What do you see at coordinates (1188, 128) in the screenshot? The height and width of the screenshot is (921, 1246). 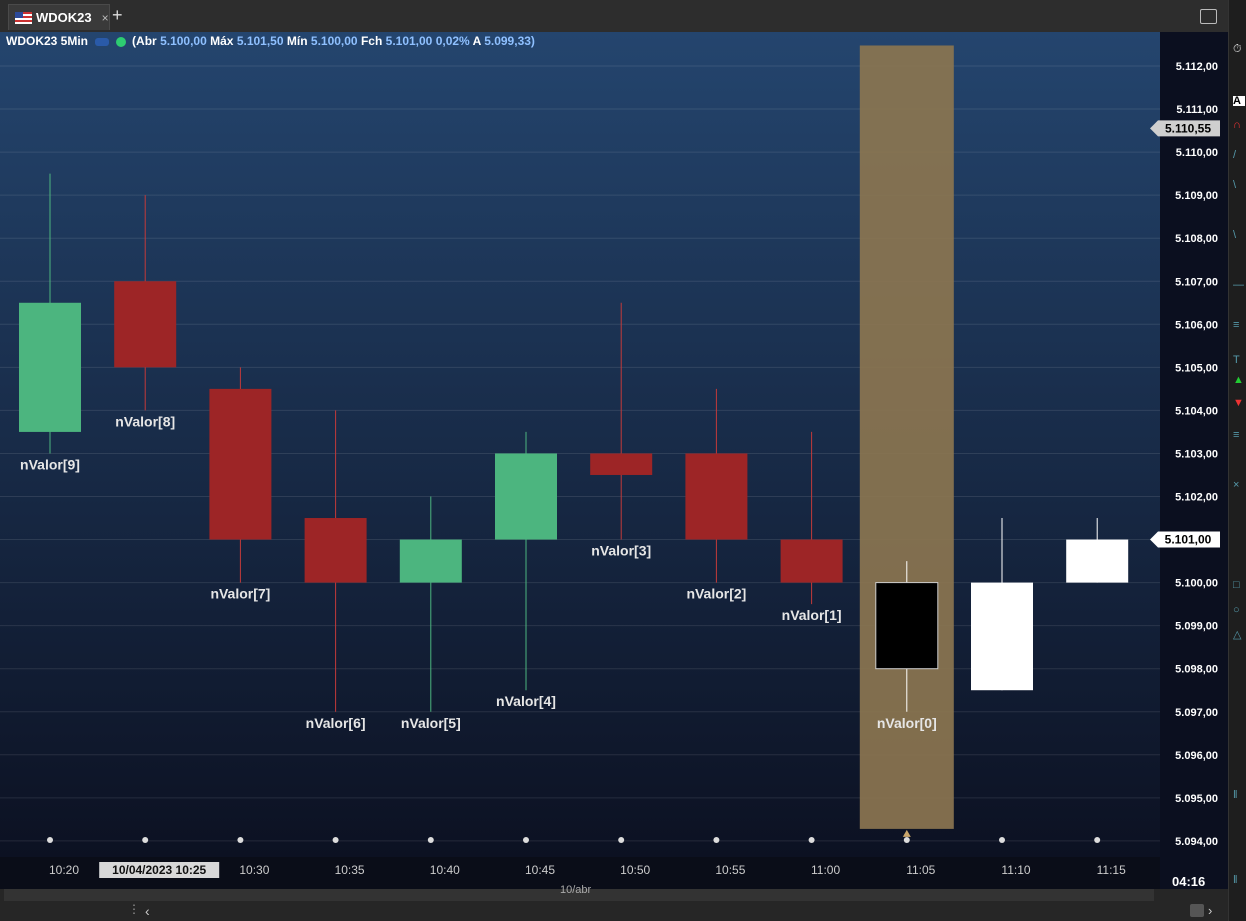 I see `price-marker-label: 5.110,55` at bounding box center [1188, 128].